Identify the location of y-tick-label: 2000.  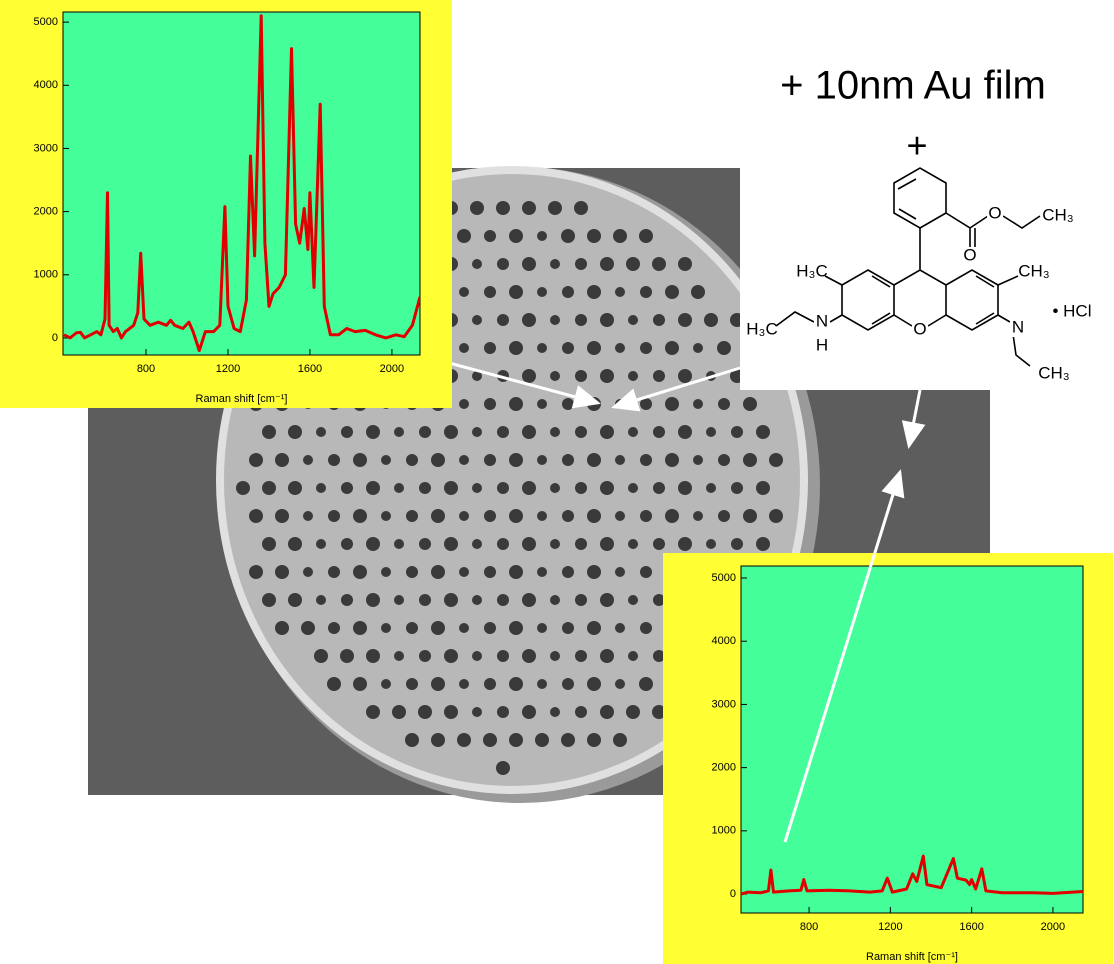
(46, 212).